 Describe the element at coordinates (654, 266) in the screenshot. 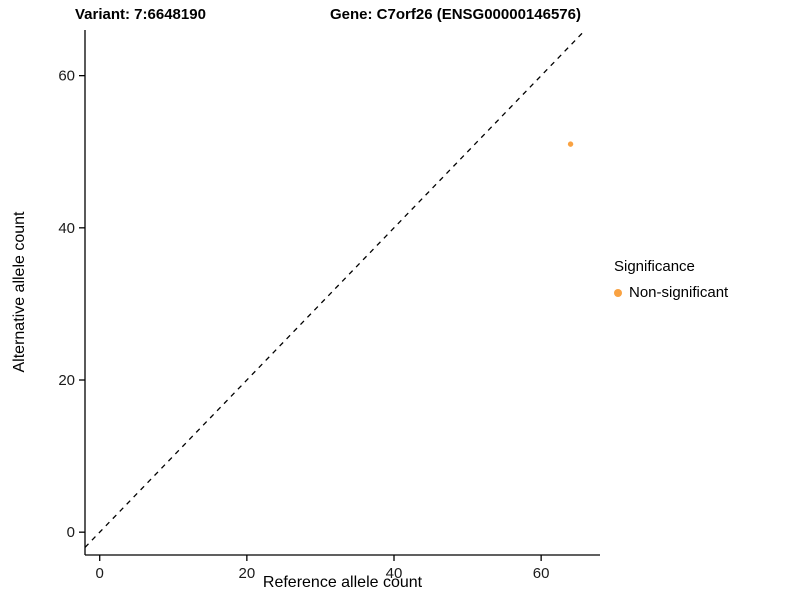

I see `legend-title: Significance` at that location.